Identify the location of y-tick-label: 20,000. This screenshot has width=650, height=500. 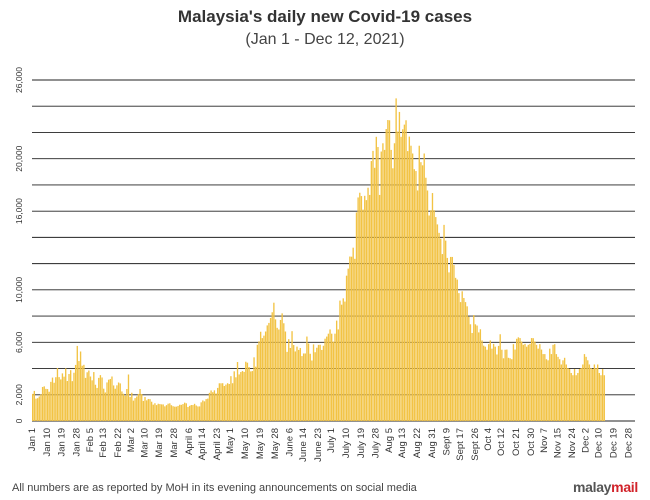
(19, 158).